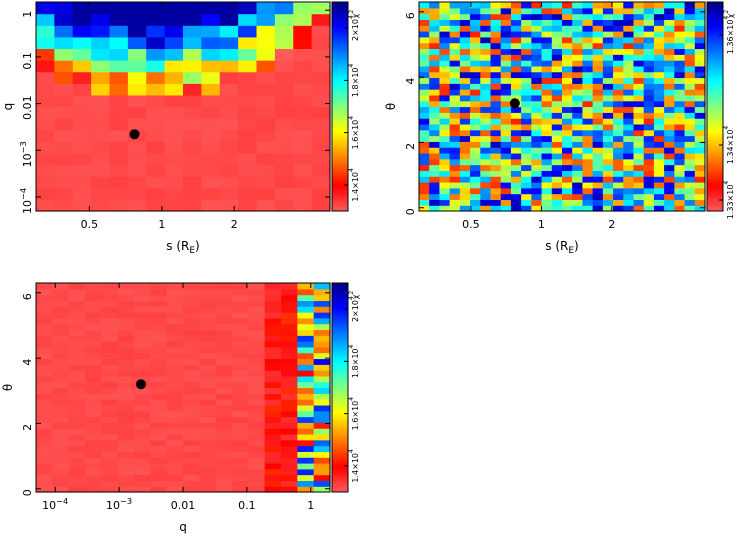  I want to click on svg-text: χ2, so click(354, 14).